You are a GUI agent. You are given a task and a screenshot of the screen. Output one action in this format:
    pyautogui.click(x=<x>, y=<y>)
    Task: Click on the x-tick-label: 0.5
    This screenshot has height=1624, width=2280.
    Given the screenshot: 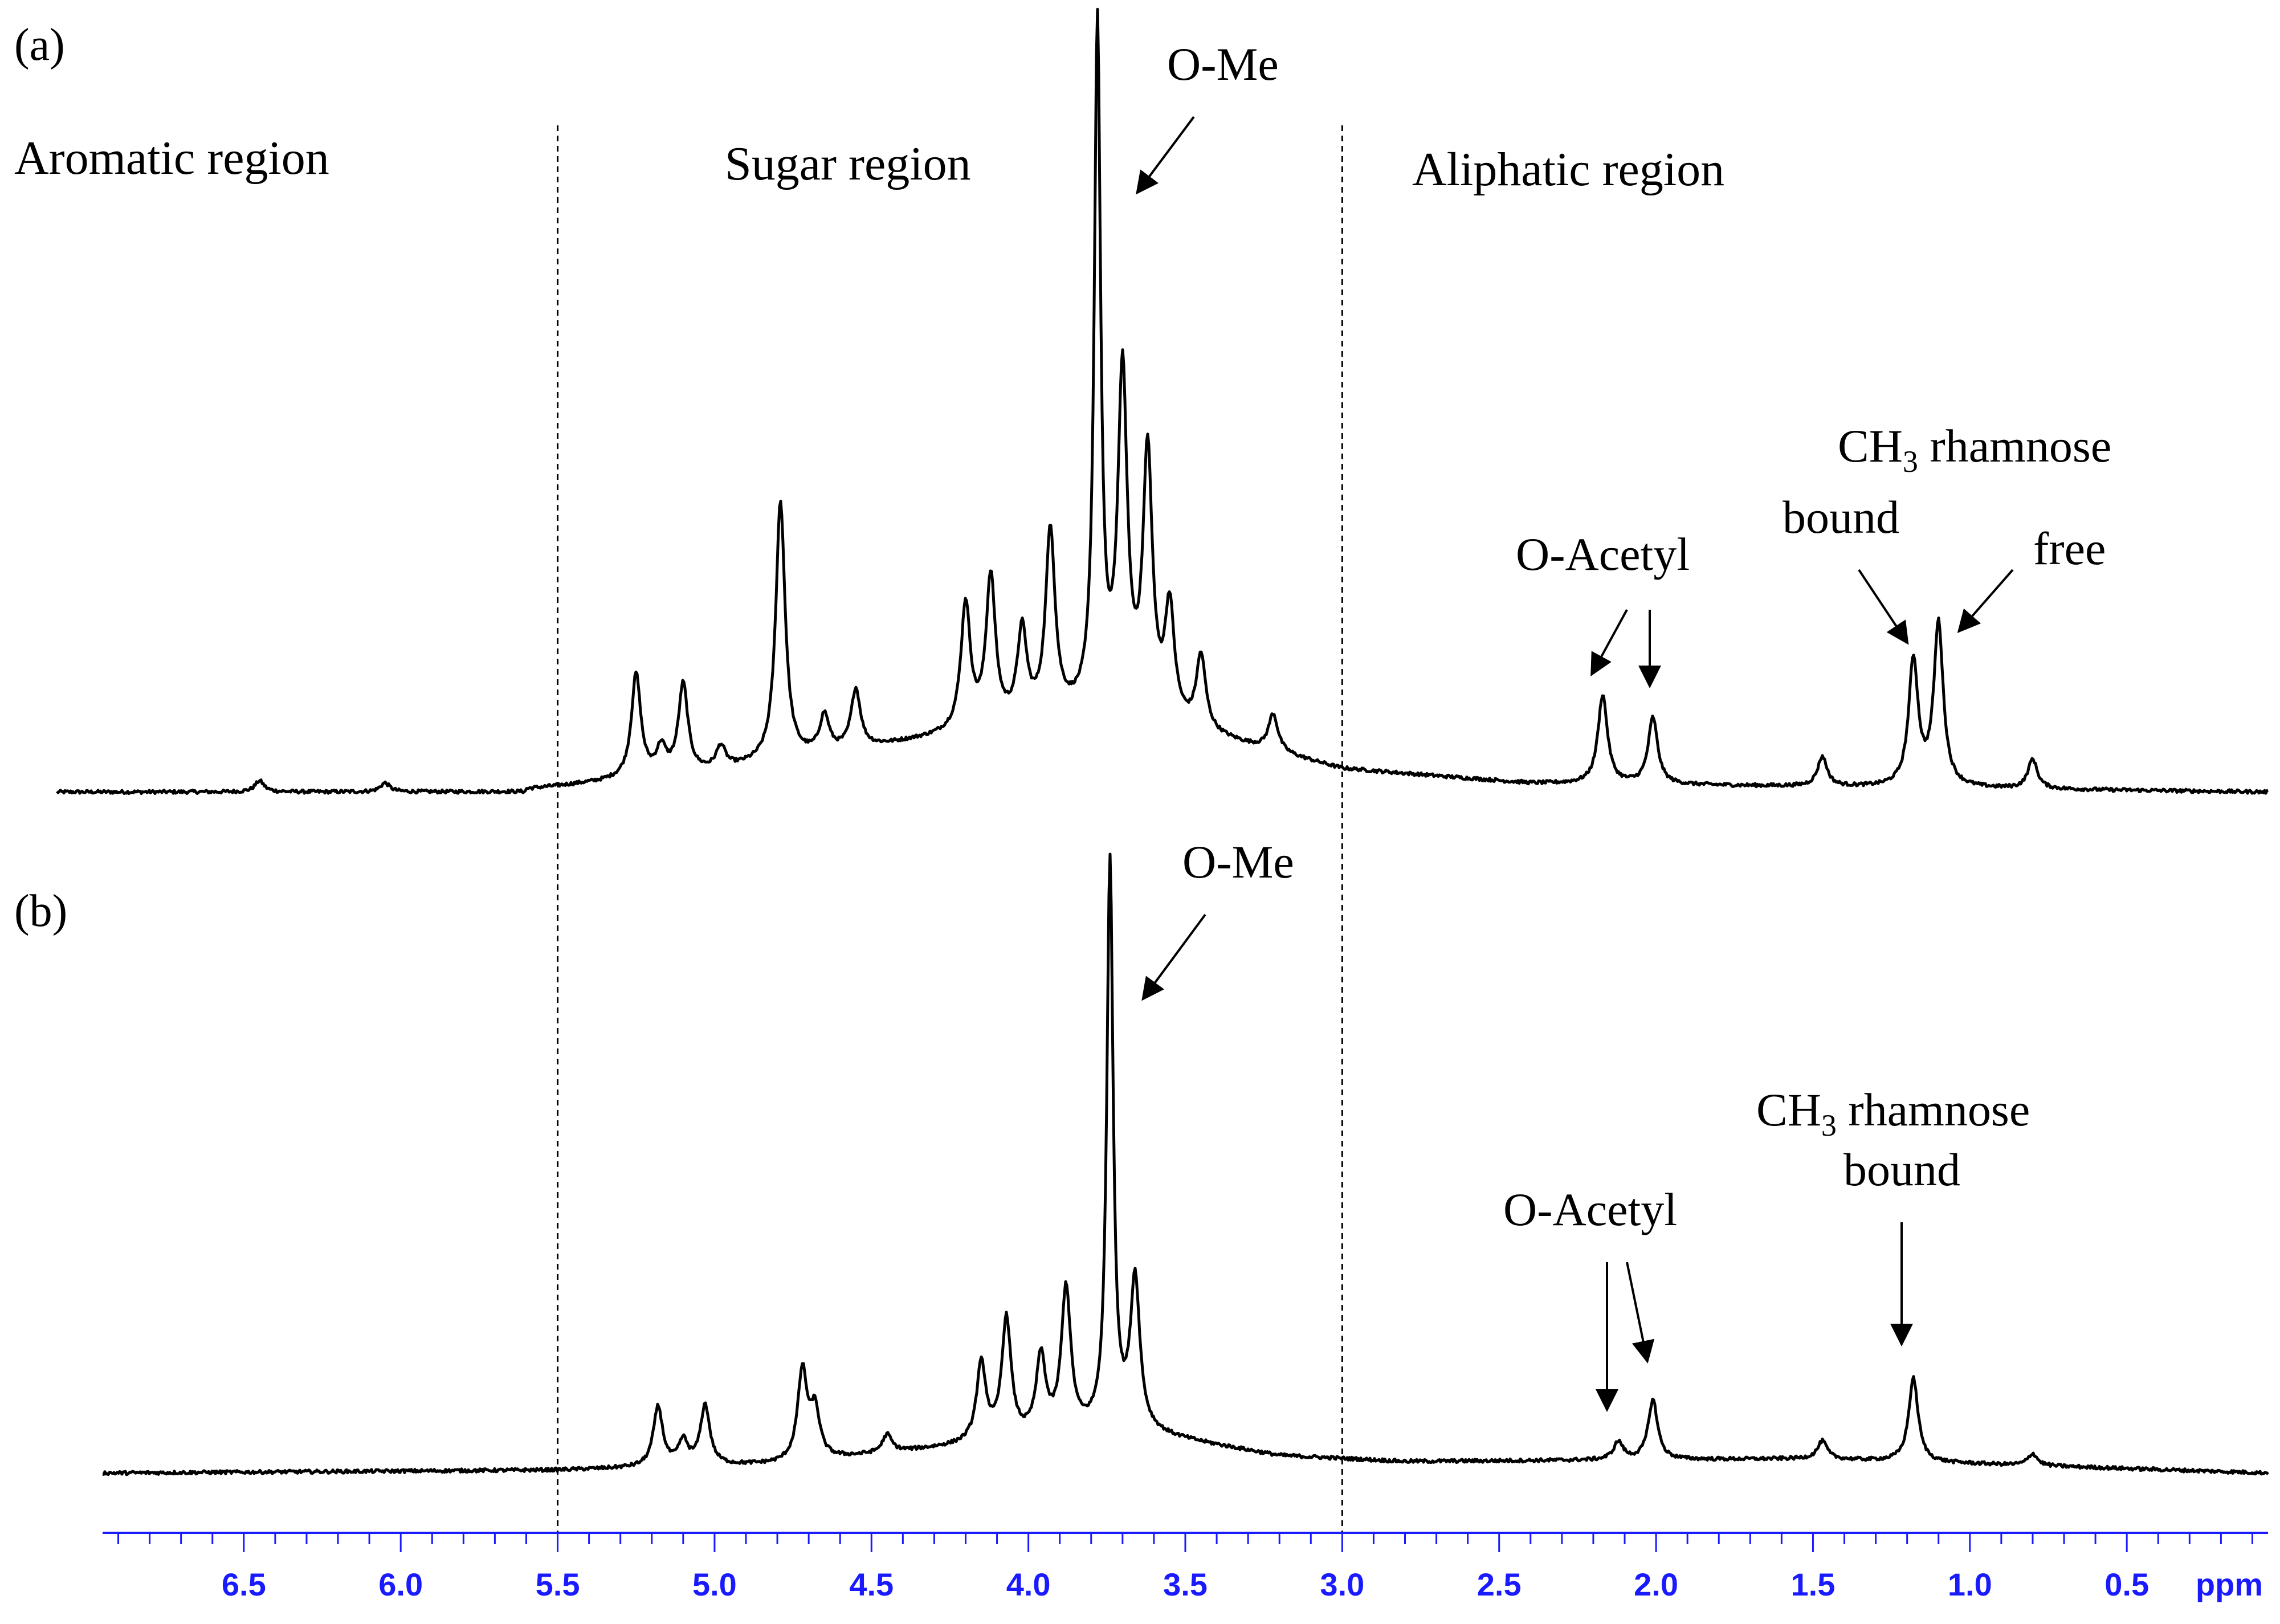 What is the action you would take?
    pyautogui.click(x=2126, y=1584)
    